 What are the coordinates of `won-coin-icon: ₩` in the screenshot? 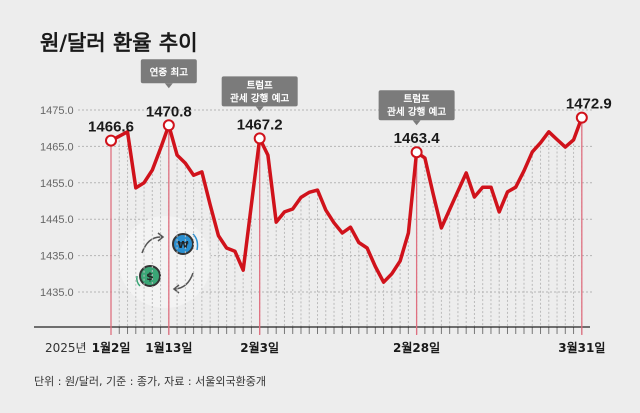 It's located at (185, 244).